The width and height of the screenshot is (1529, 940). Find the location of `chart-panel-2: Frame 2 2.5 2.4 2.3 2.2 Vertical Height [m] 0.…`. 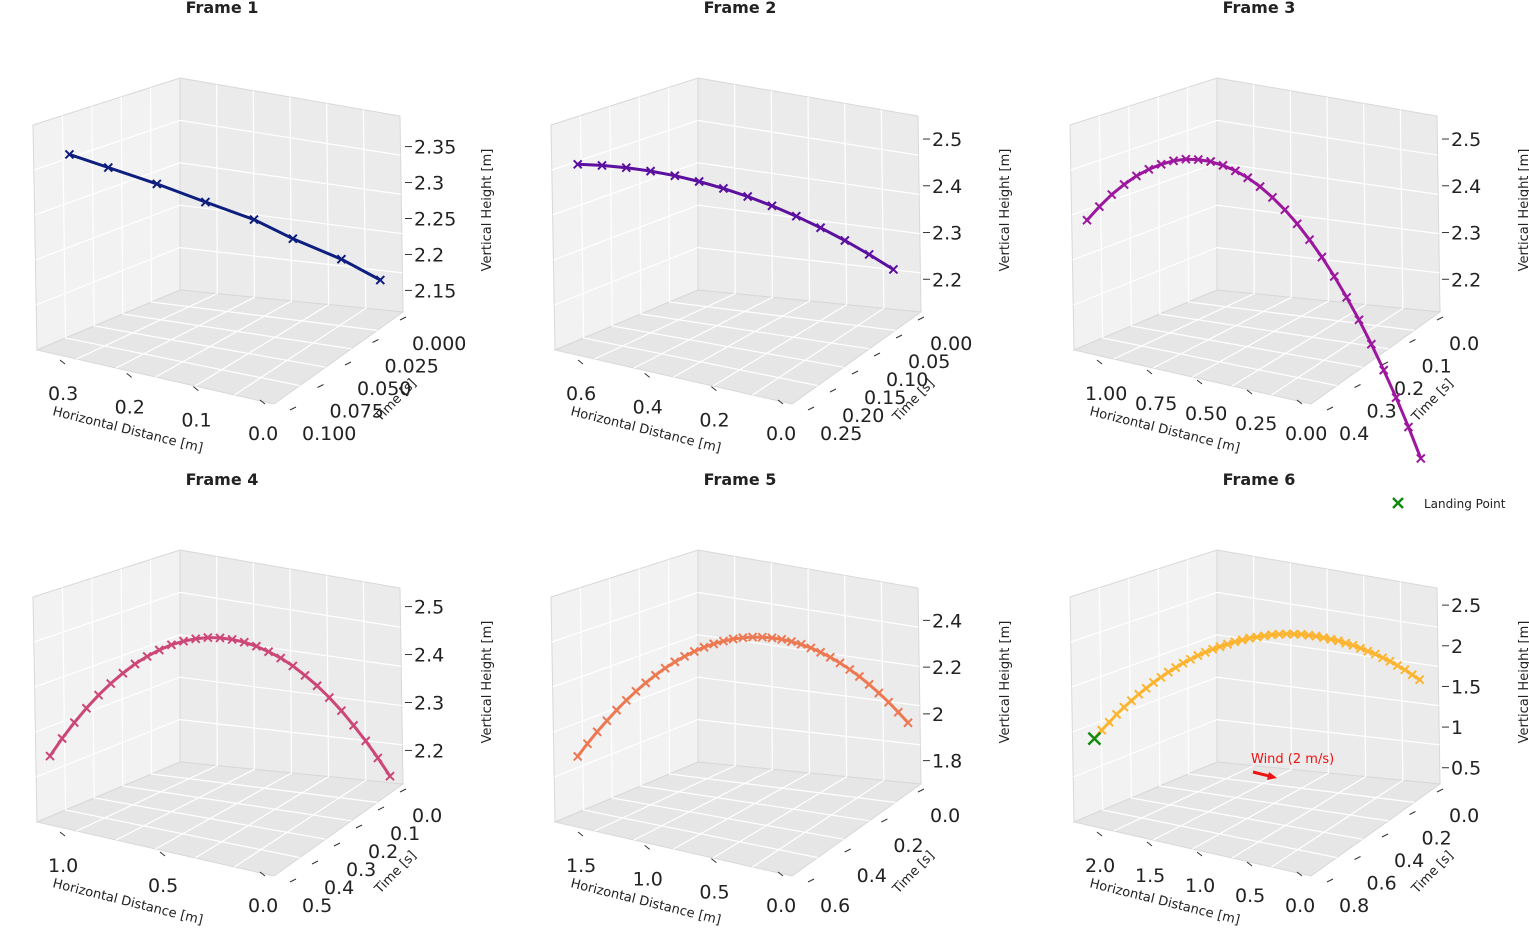

chart-panel-2: Frame 2 2.5 2.4 2.3 2.2 Vertical Height [m] 0.… is located at coordinates (781, 228).